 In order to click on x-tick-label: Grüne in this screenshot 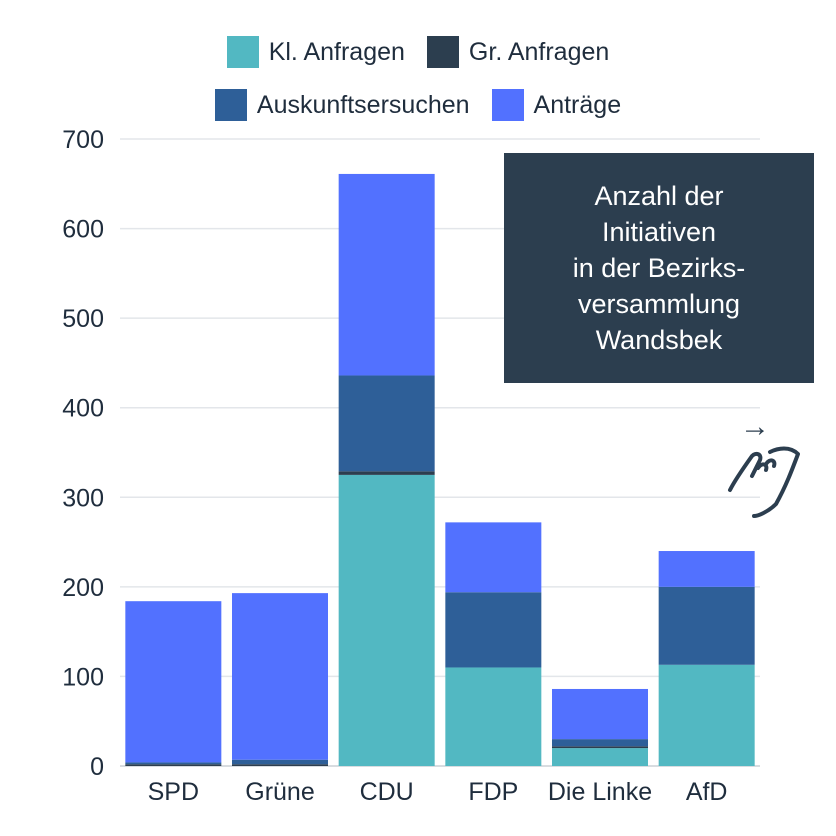, I will do `click(279, 792)`.